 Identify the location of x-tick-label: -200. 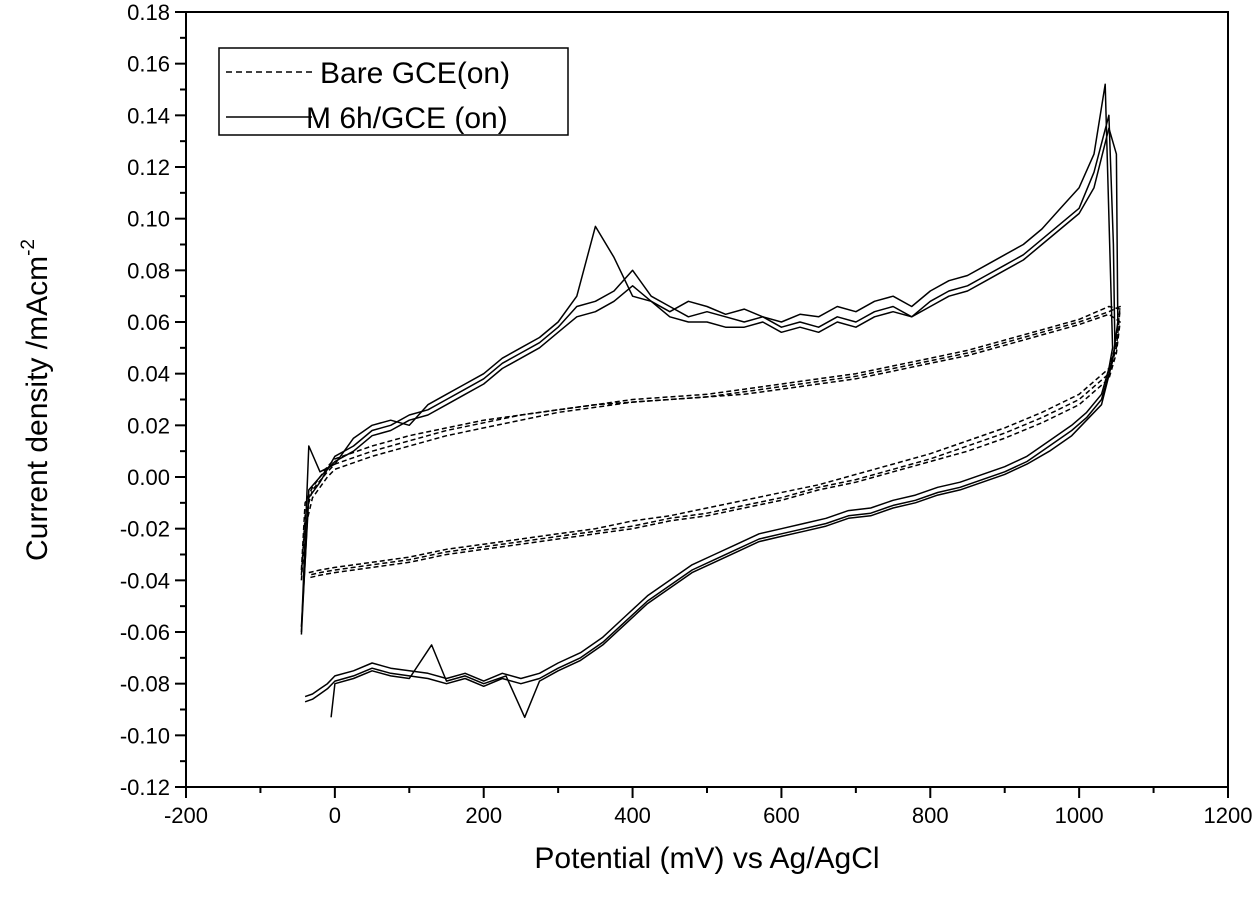
(186, 815).